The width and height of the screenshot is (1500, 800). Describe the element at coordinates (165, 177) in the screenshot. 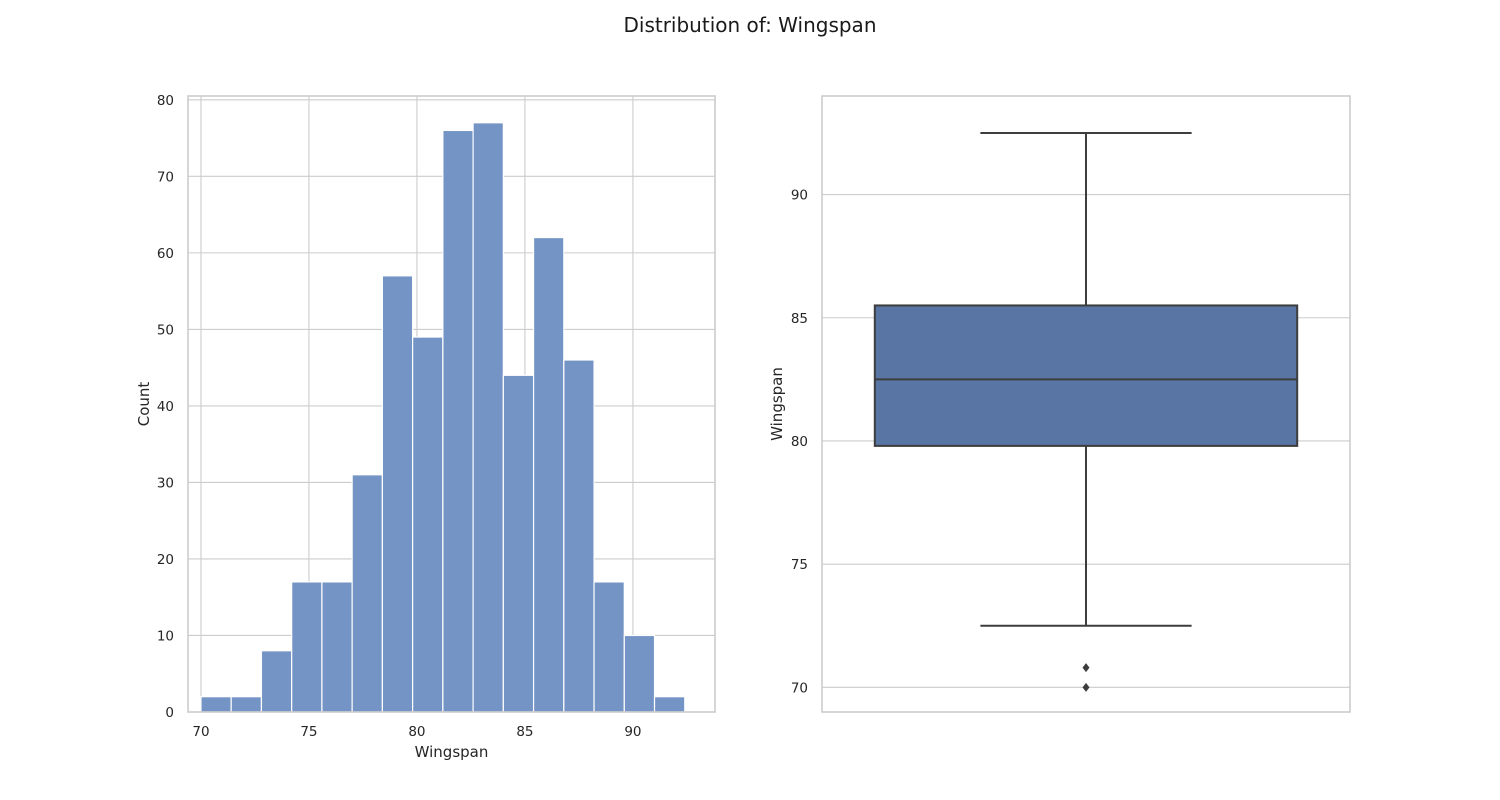

I see `histogram-y-tick-label: 70` at that location.